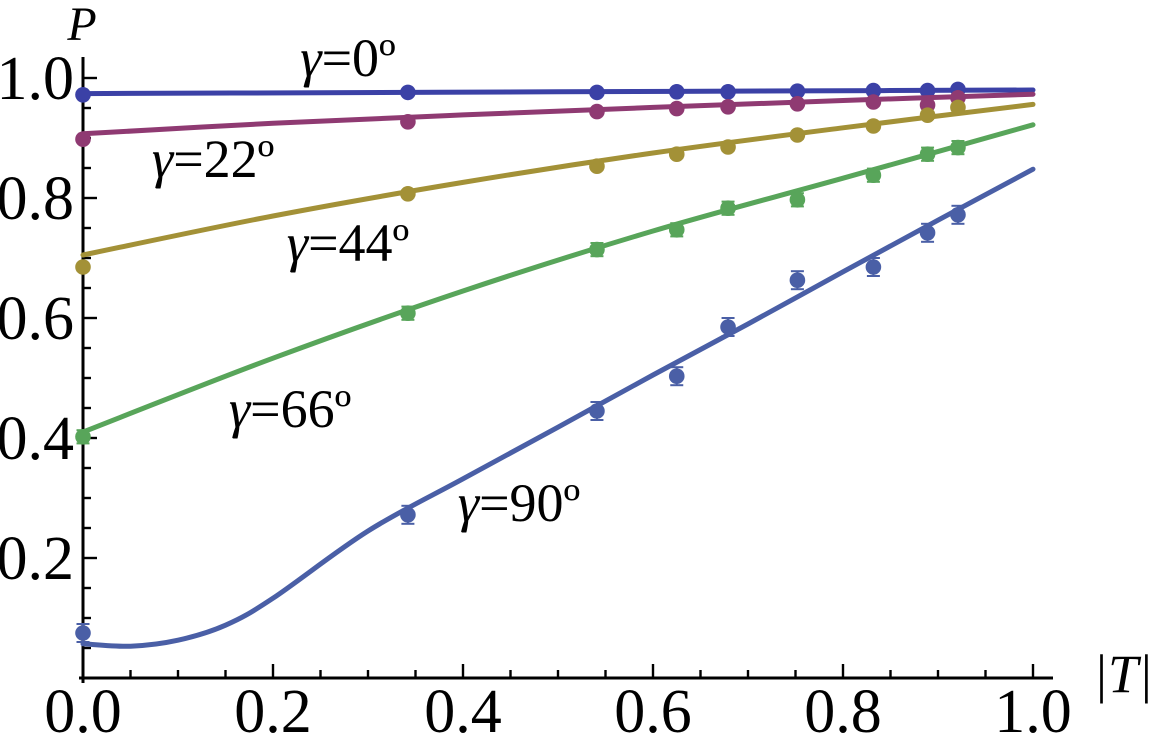 This screenshot has height=751, width=1151. Describe the element at coordinates (37, 319) in the screenshot. I see `y-tick-label: 0.6` at that location.